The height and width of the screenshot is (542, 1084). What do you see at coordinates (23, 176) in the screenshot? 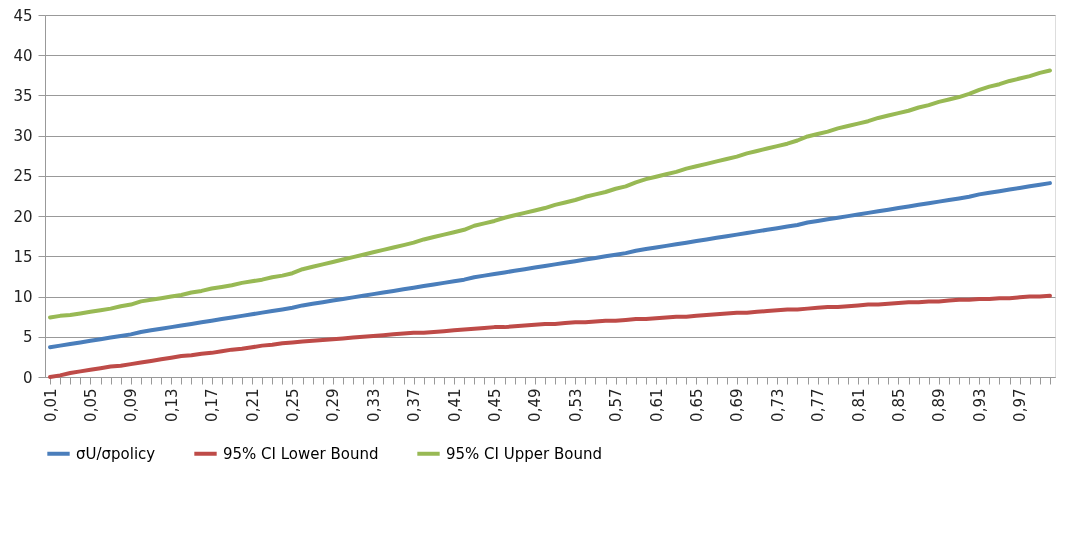
I see `y-tick-label: 25` at bounding box center [23, 176].